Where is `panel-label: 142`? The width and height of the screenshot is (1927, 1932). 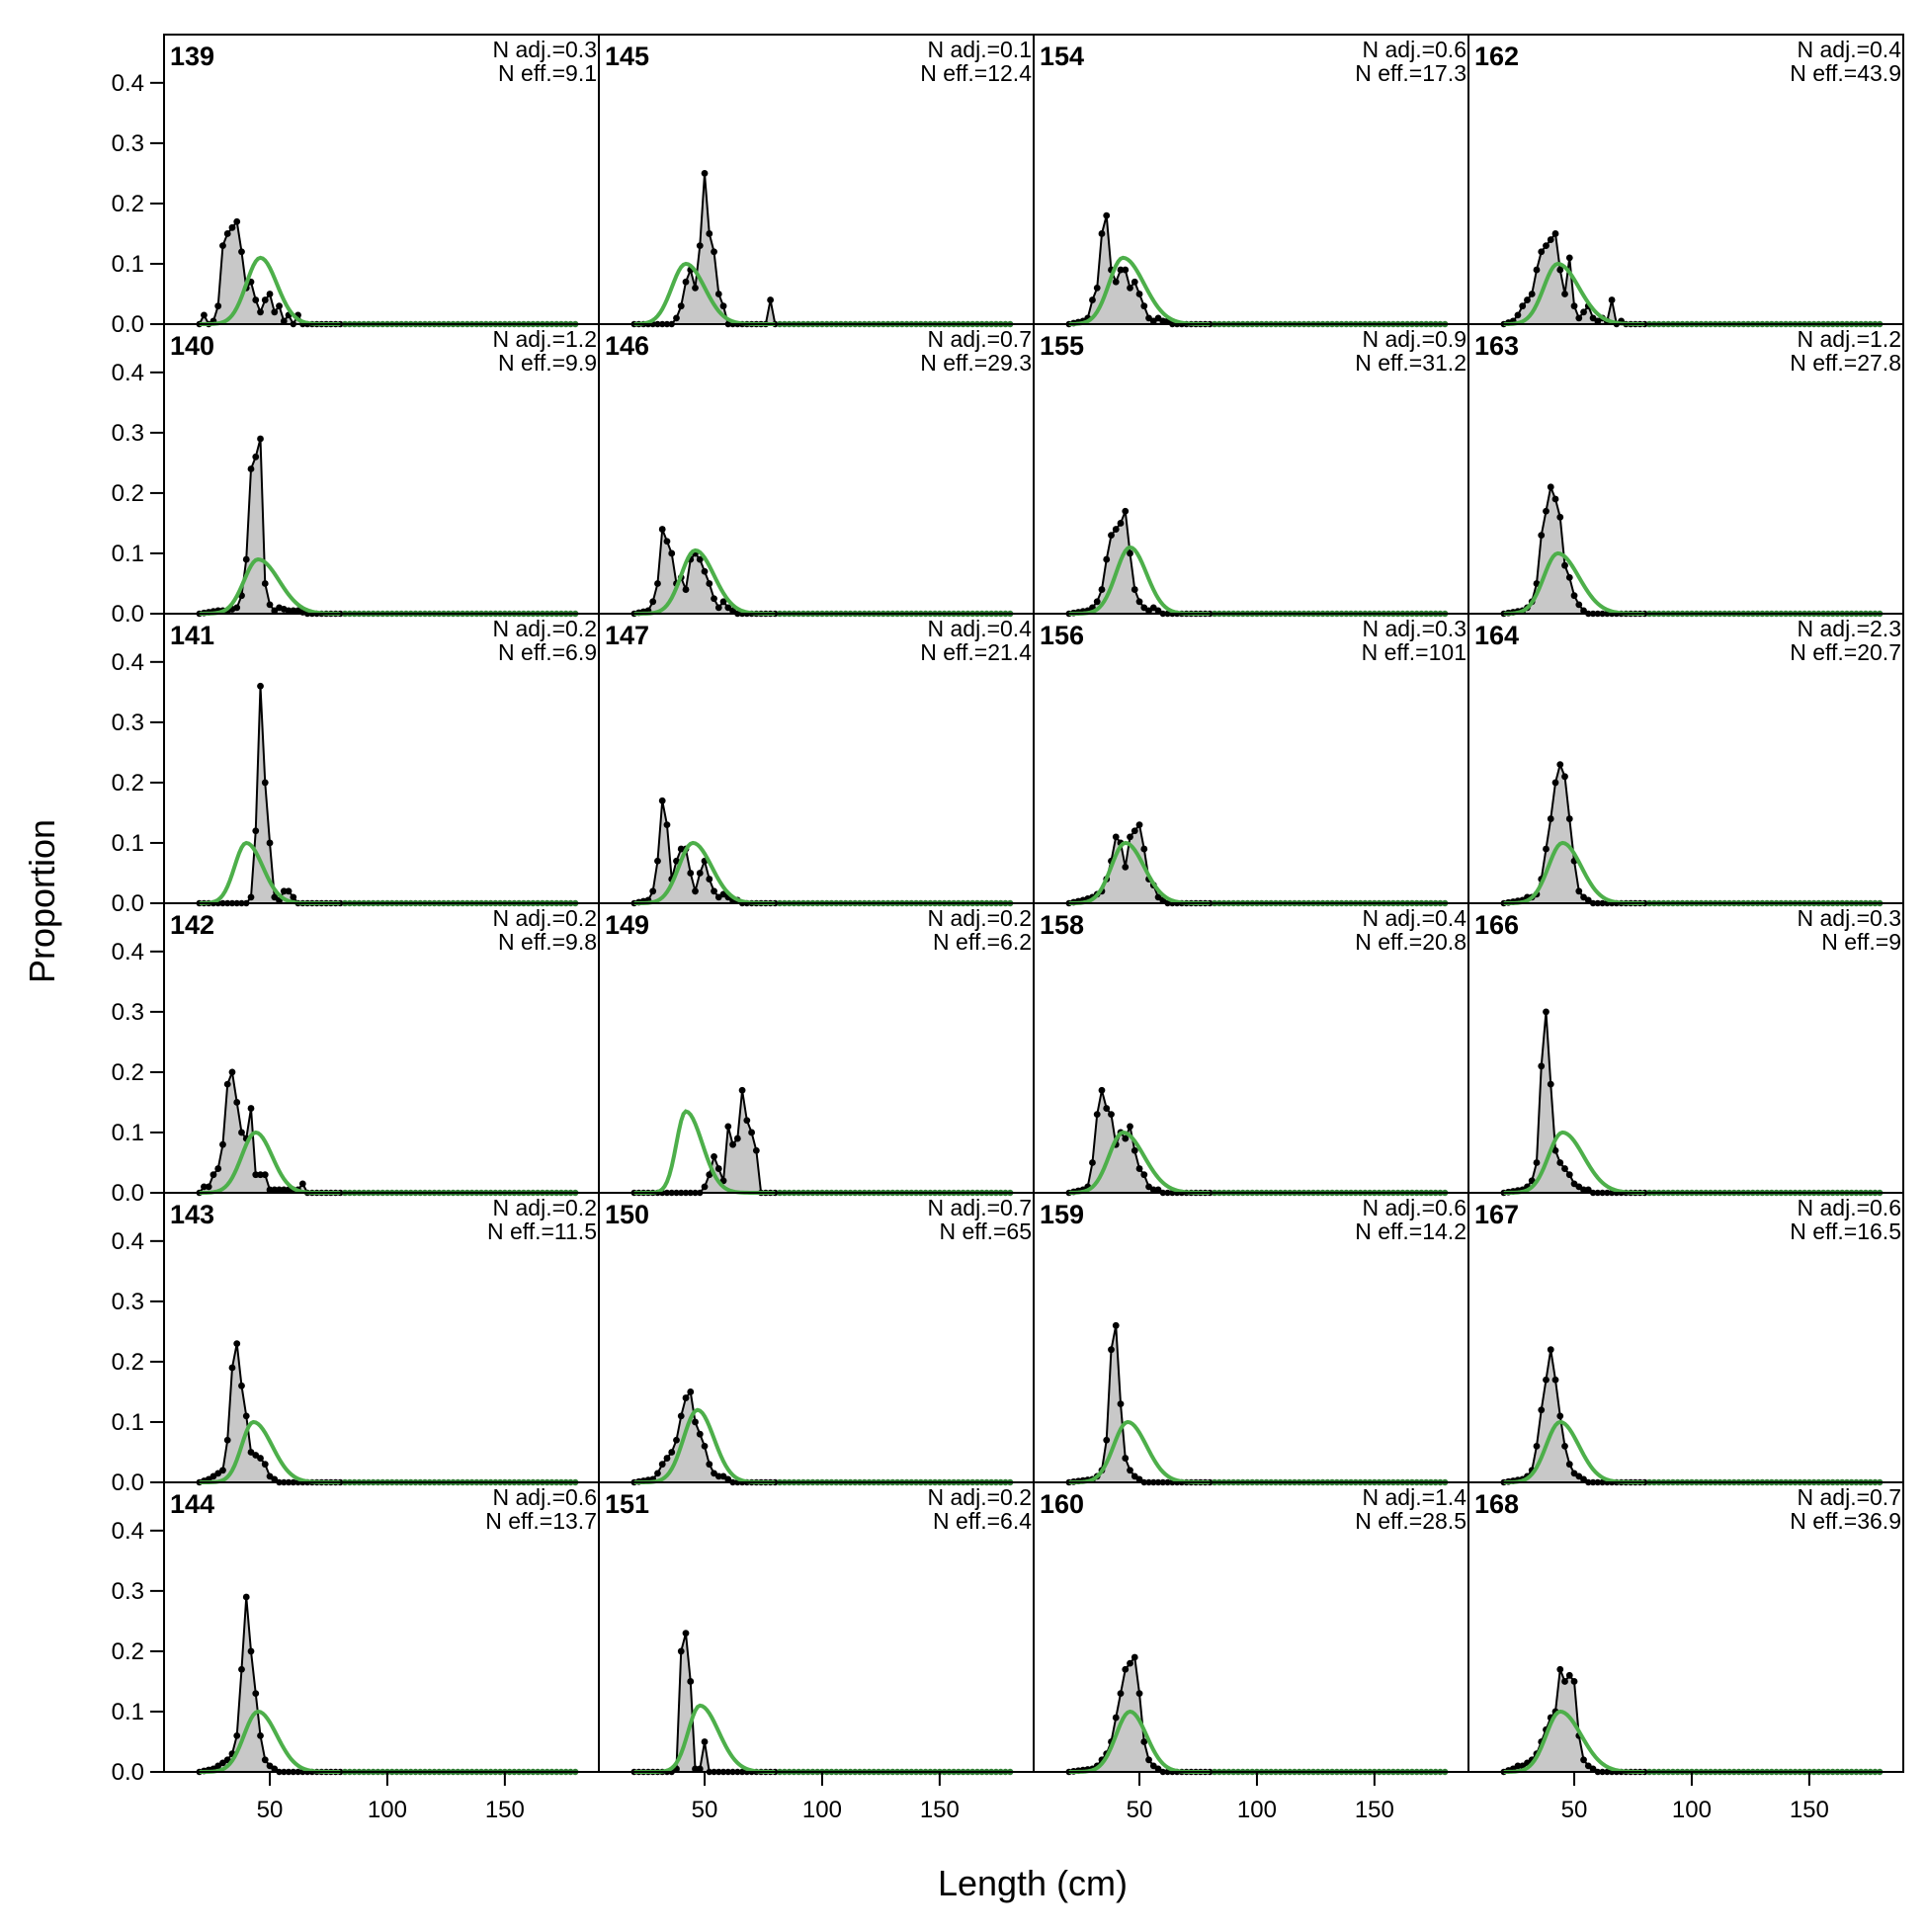
panel-label: 142 is located at coordinates (192, 925).